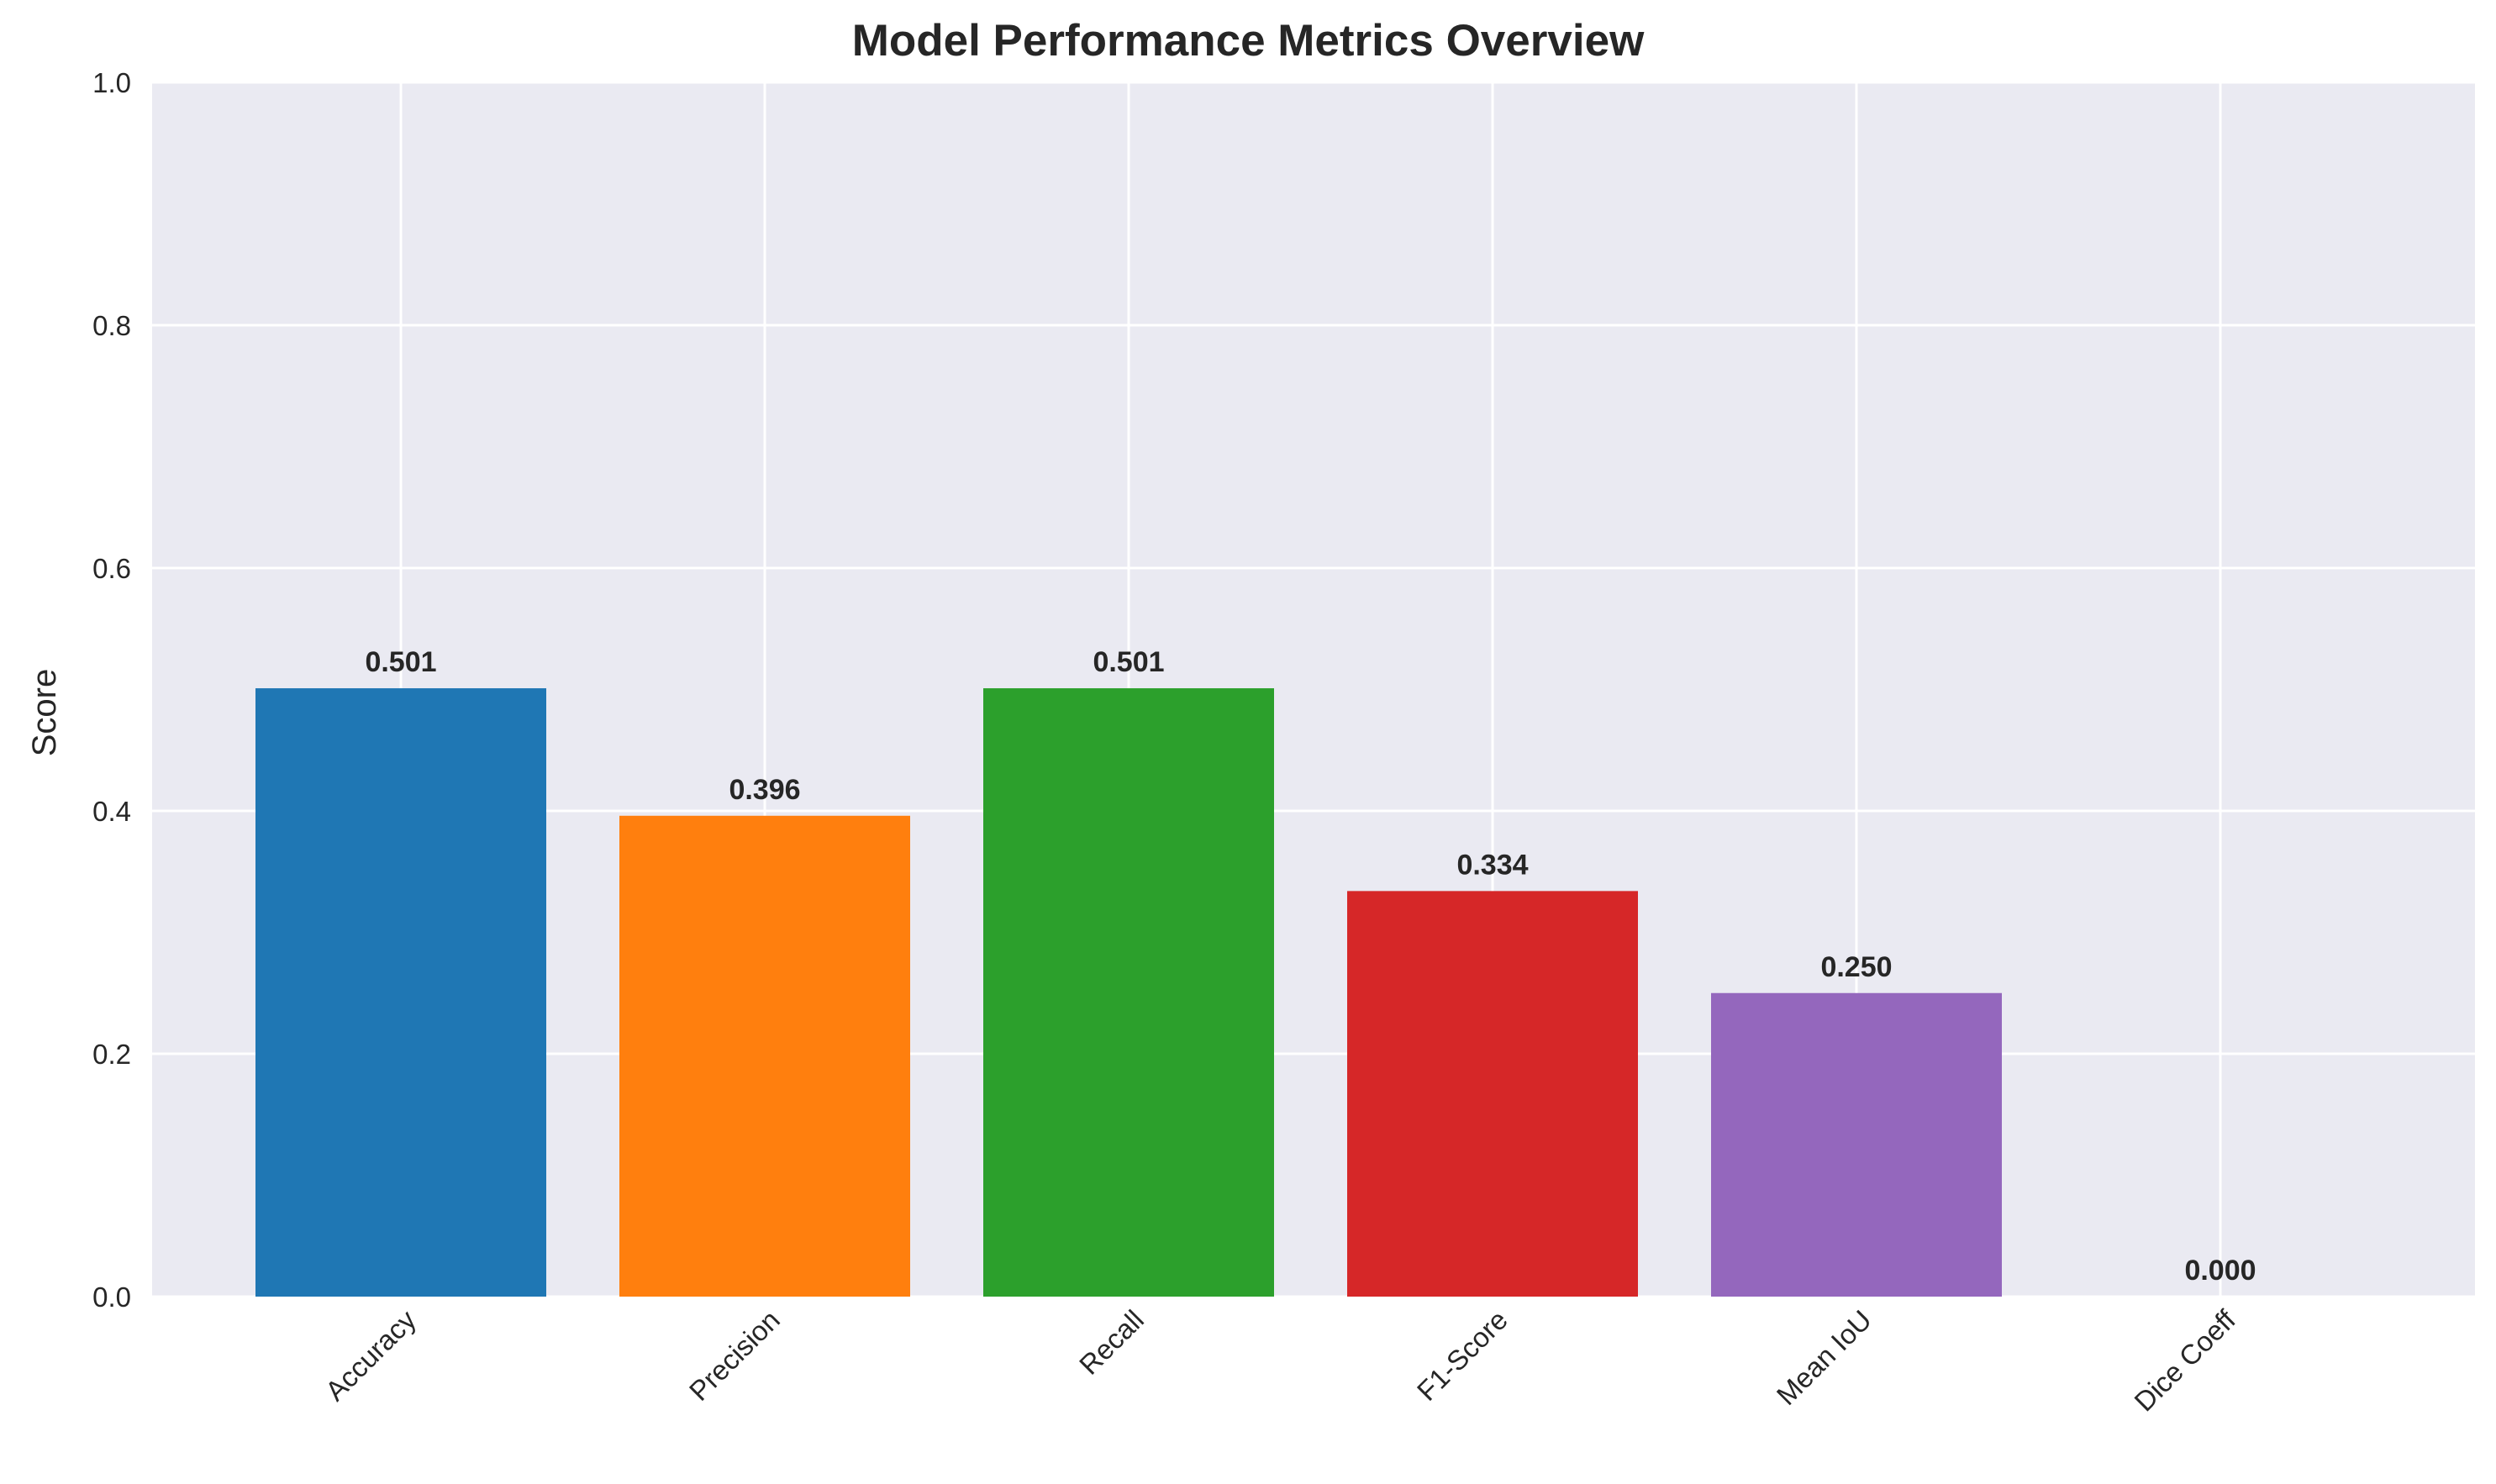  What do you see at coordinates (112, 326) in the screenshot?
I see `y-tick-label: 0.8` at bounding box center [112, 326].